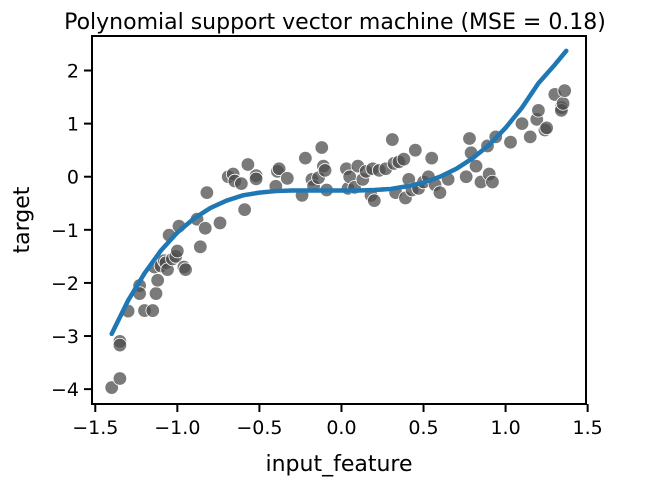 The image size is (656, 487). I want to click on y-tick-label: −1, so click(65, 231).